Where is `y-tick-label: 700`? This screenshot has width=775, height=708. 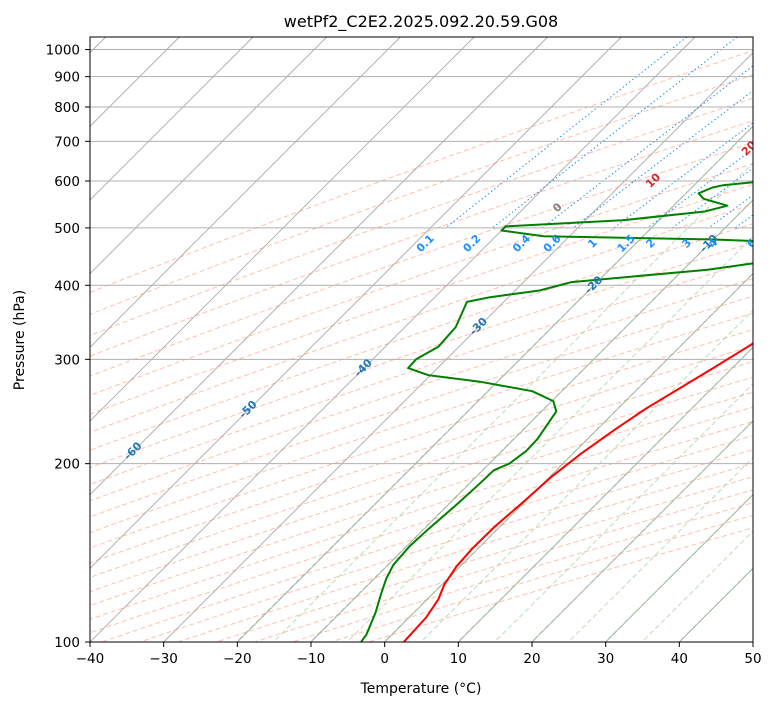
y-tick-label: 700 is located at coordinates (67, 142).